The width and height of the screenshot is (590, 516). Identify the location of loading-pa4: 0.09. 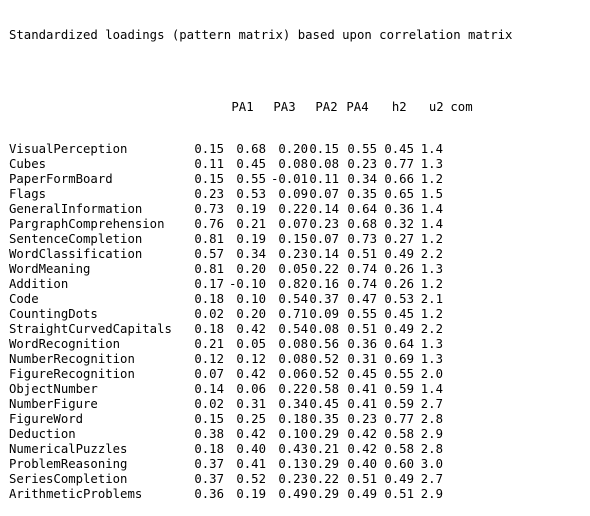
(324, 314).